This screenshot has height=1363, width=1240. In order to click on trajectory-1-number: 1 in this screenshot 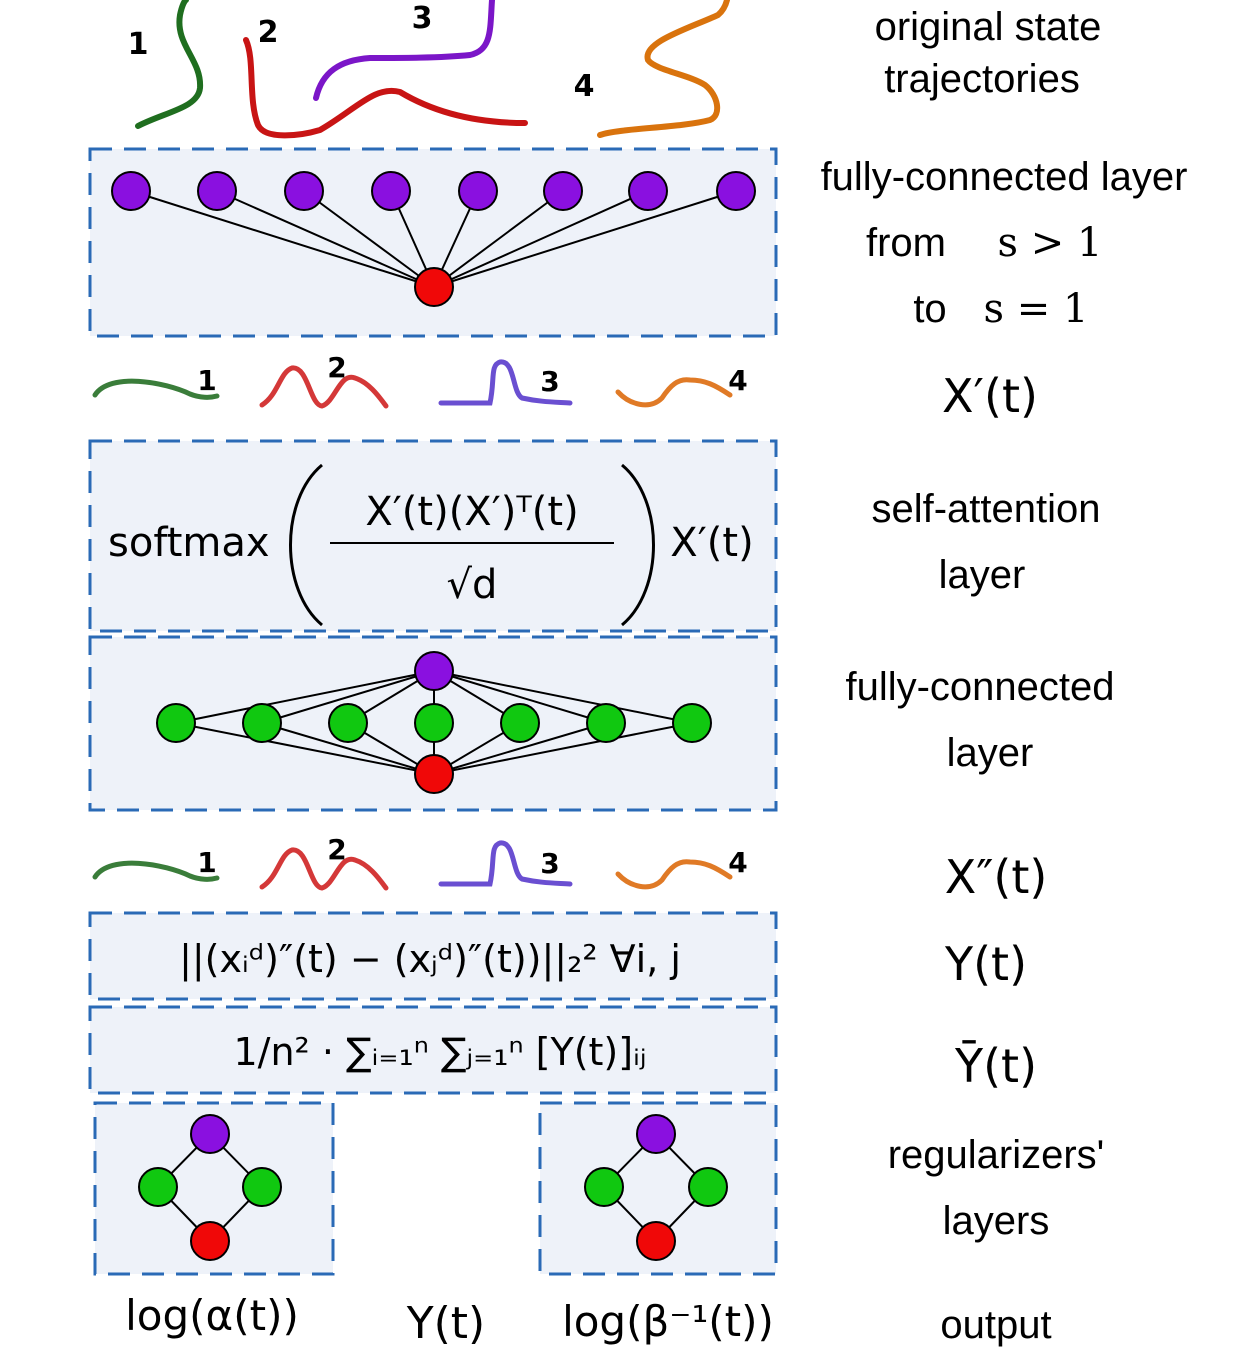, I will do `click(138, 44)`.